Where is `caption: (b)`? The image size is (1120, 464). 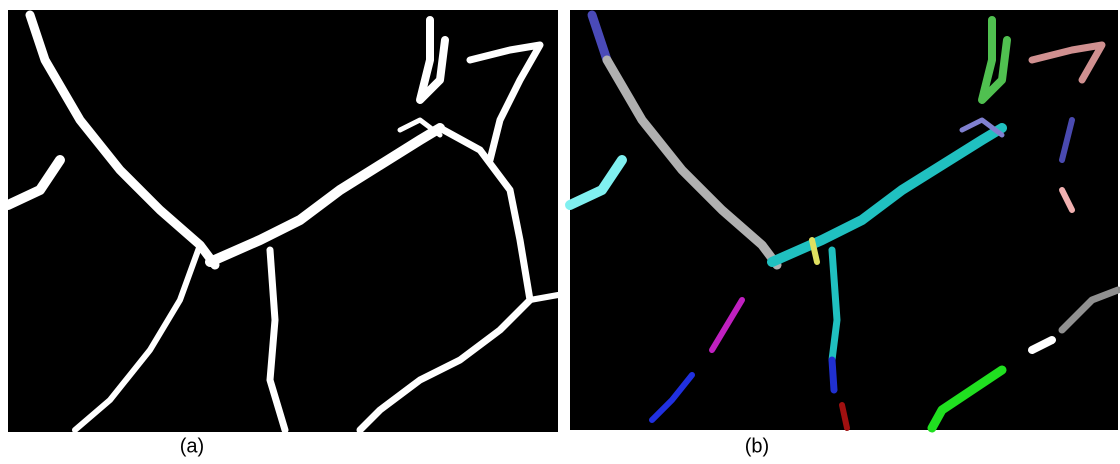
caption: (b) is located at coordinates (757, 446).